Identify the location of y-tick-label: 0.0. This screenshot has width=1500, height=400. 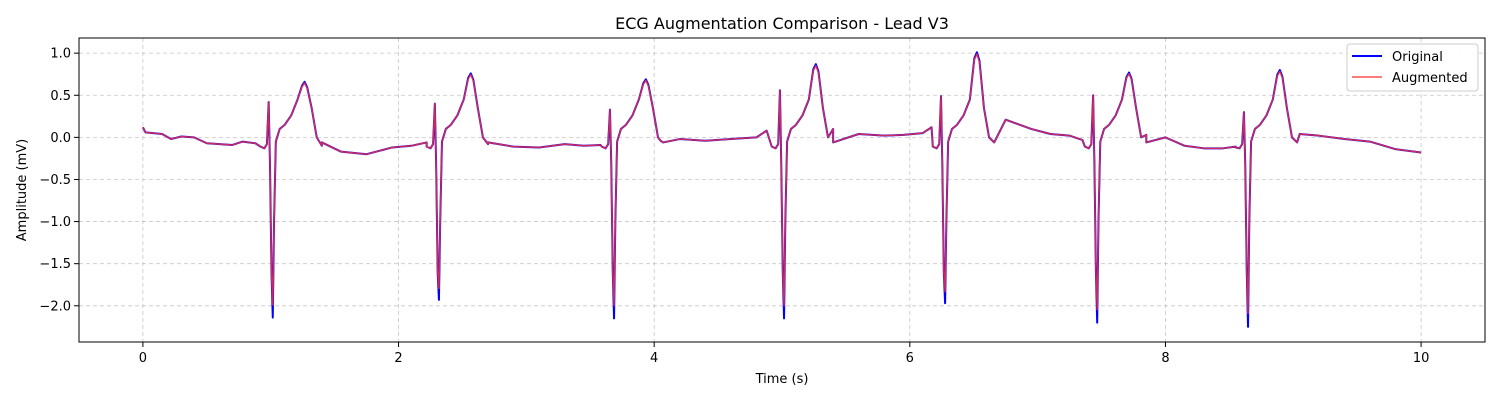
(60, 138).